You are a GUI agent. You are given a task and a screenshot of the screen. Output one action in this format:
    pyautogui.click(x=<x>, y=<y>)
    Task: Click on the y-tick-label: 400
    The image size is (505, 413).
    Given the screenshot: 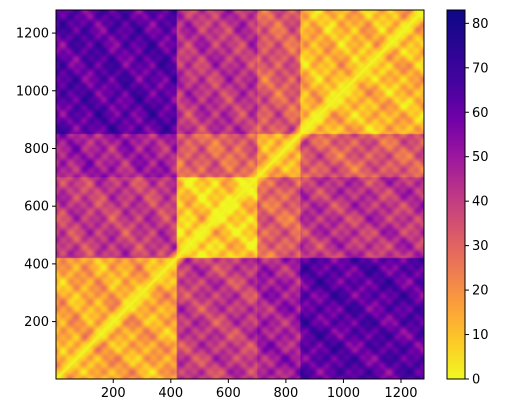 What is the action you would take?
    pyautogui.click(x=36, y=264)
    